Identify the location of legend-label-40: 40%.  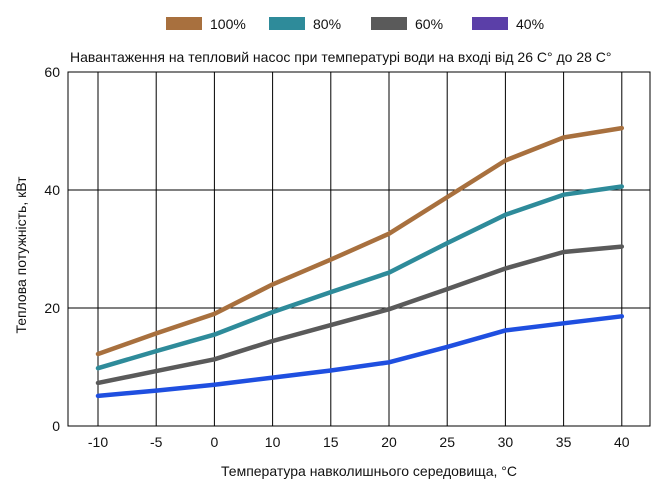
(530, 24).